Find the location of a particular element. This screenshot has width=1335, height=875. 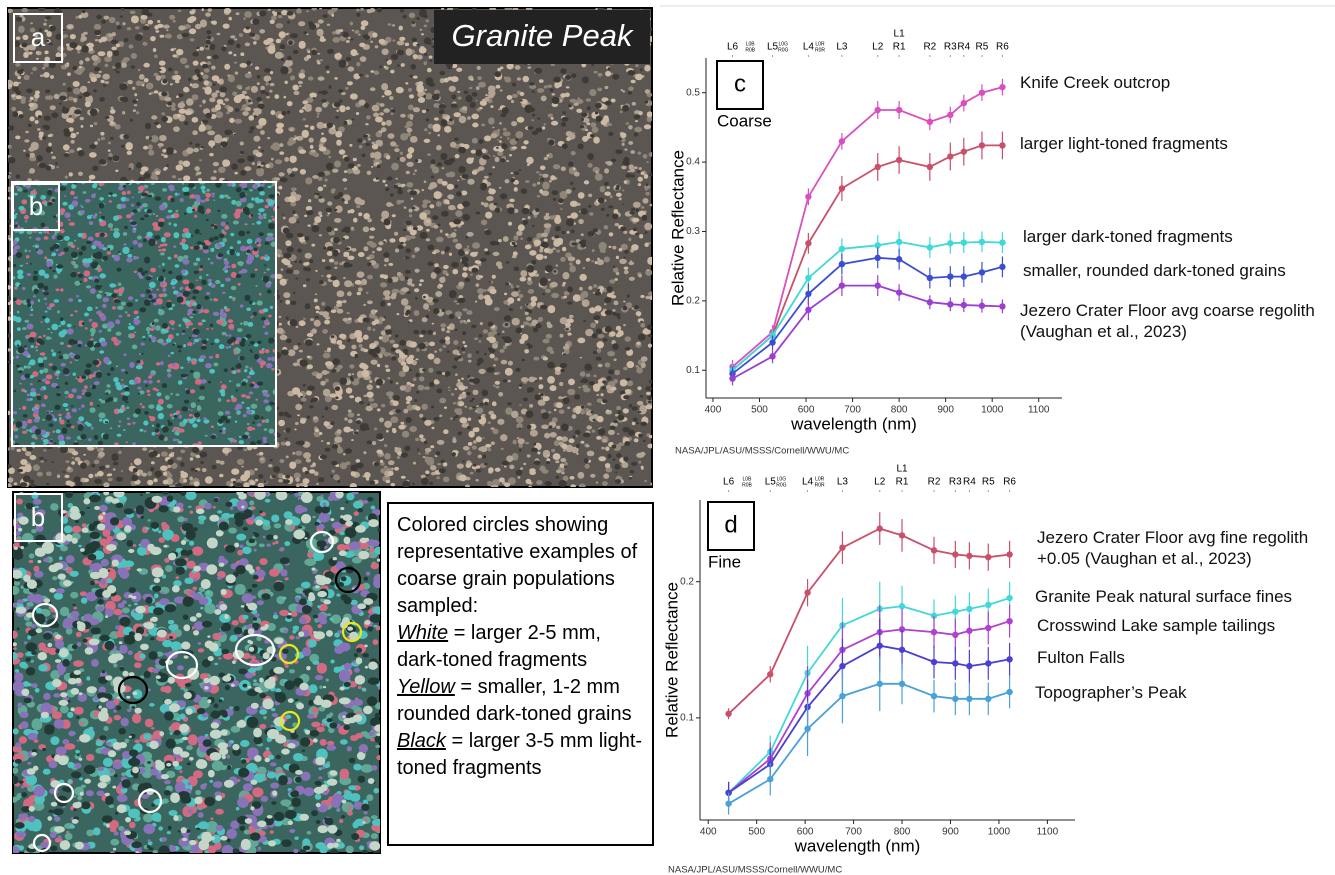

panel-subtitle: Fine is located at coordinates (724, 561).